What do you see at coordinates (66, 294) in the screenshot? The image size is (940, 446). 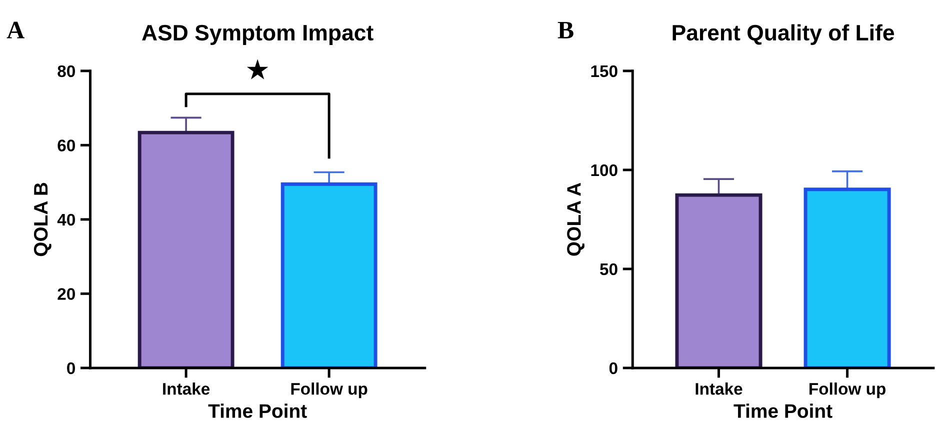 I see `y-tick-label: 20` at bounding box center [66, 294].